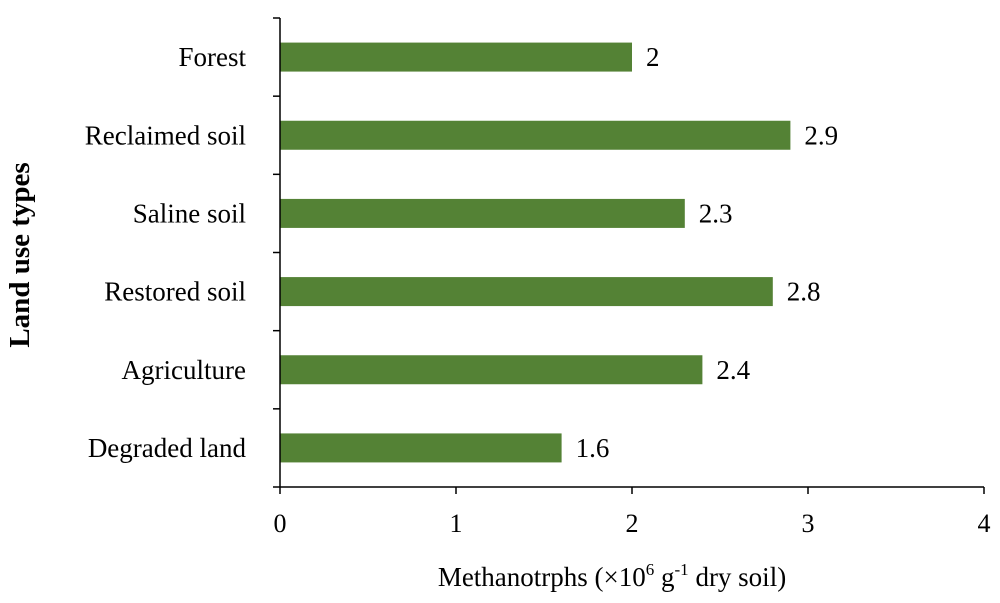  I want to click on x-tick-label-1: 1, so click(456, 523).